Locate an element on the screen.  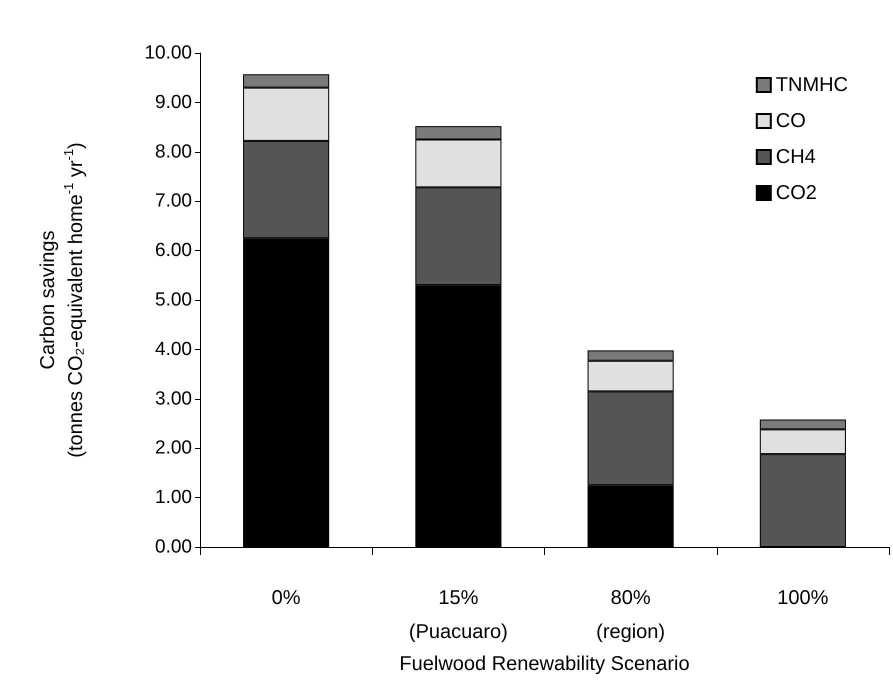
y-tick-label: 0.00 is located at coordinates (173, 547).